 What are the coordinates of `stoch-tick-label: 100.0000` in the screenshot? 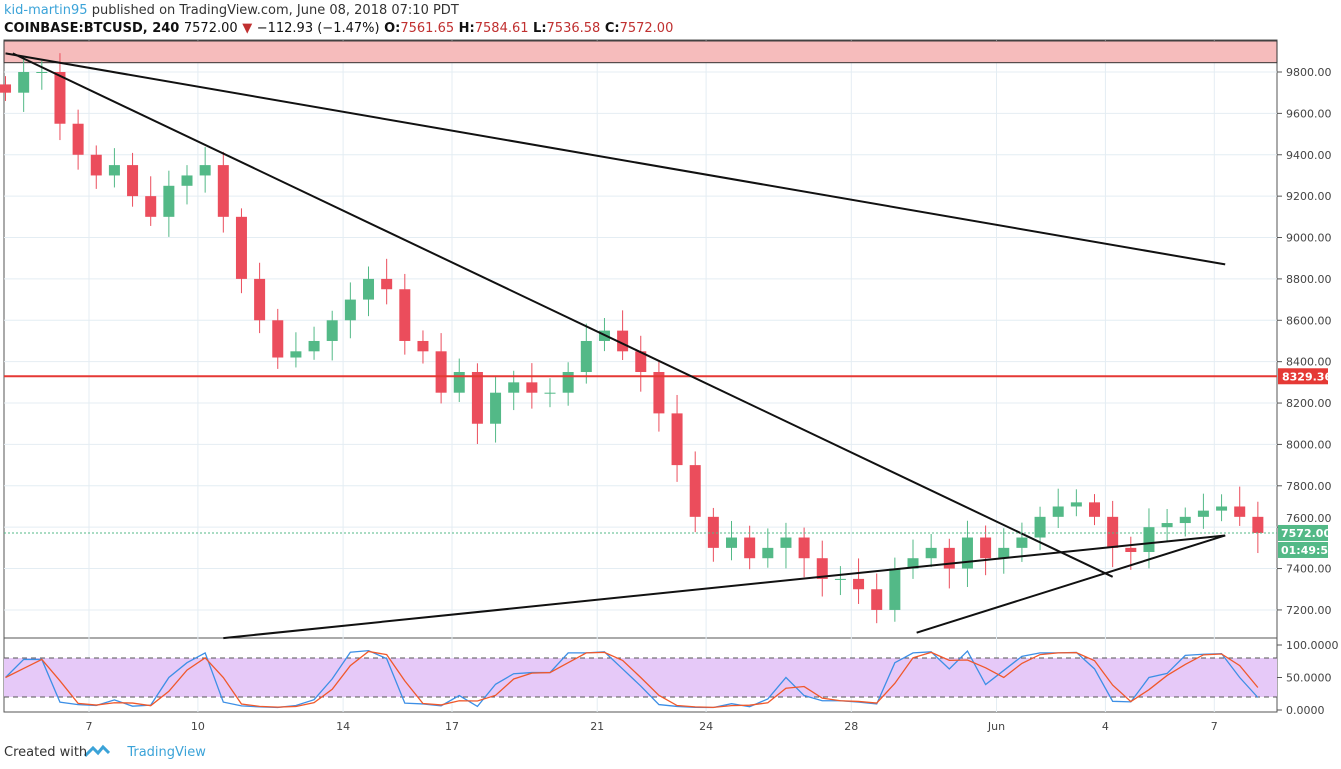 It's located at (1312, 645).